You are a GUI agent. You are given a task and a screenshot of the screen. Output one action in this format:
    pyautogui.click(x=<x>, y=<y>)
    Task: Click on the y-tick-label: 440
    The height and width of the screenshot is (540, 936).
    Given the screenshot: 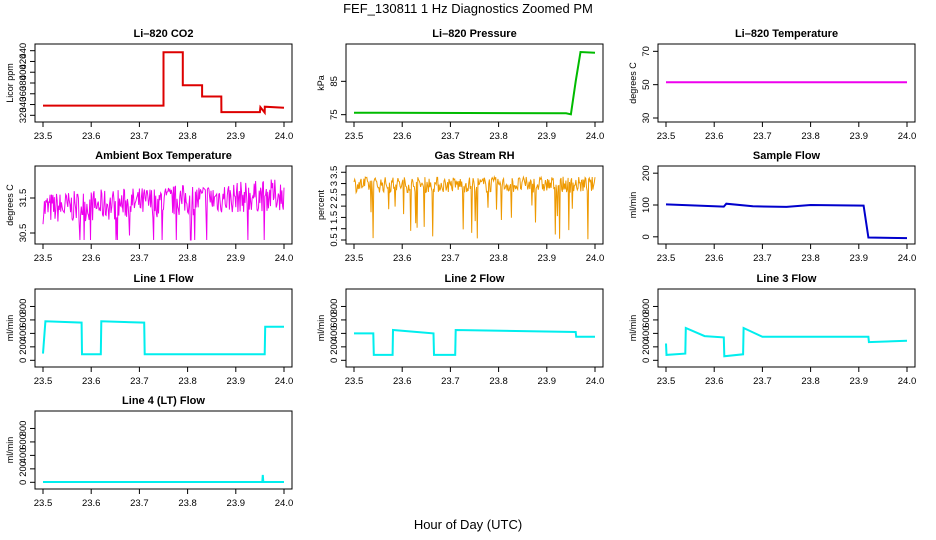 What is the action you would take?
    pyautogui.click(x=23, y=51)
    